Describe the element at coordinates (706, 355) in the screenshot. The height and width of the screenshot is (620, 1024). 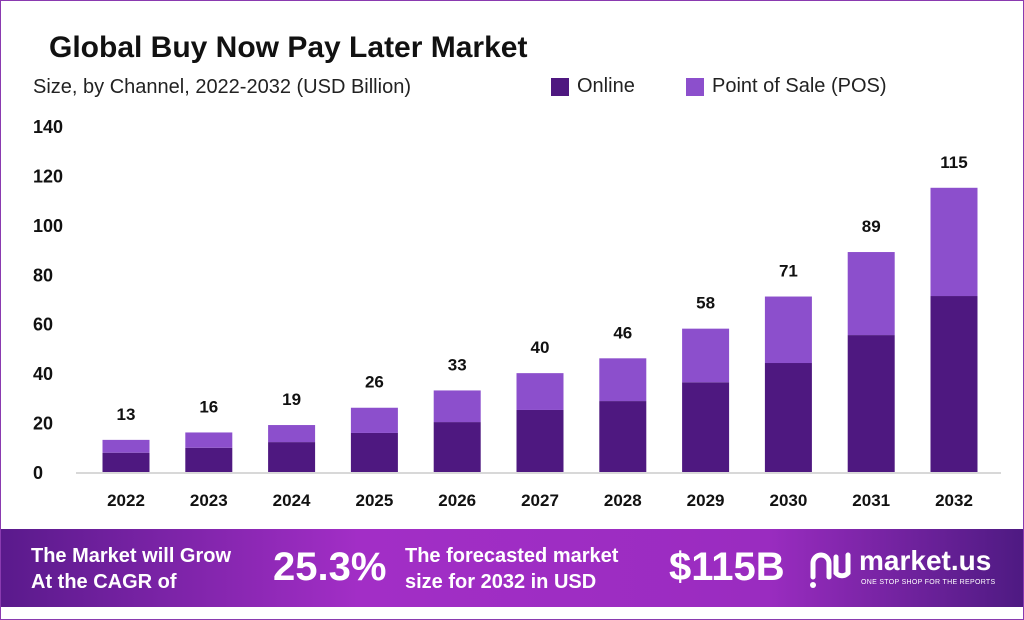
I see `bar-pos-2029` at that location.